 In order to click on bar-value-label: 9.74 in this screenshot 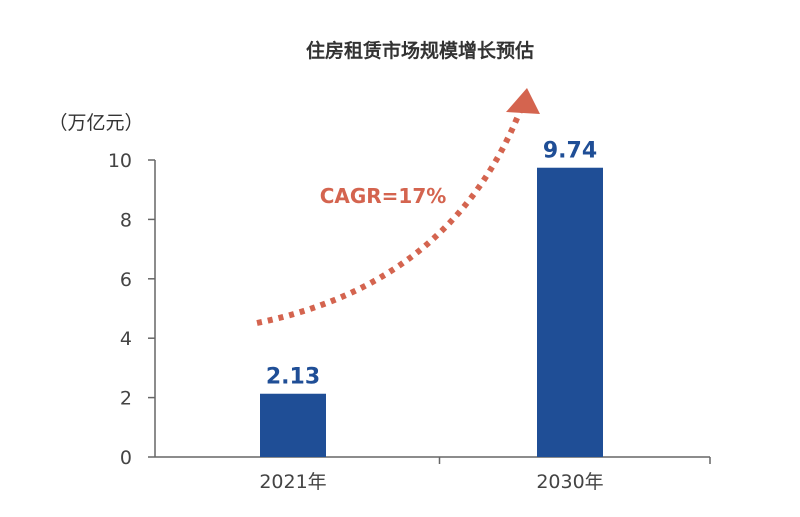, I will do `click(570, 151)`.